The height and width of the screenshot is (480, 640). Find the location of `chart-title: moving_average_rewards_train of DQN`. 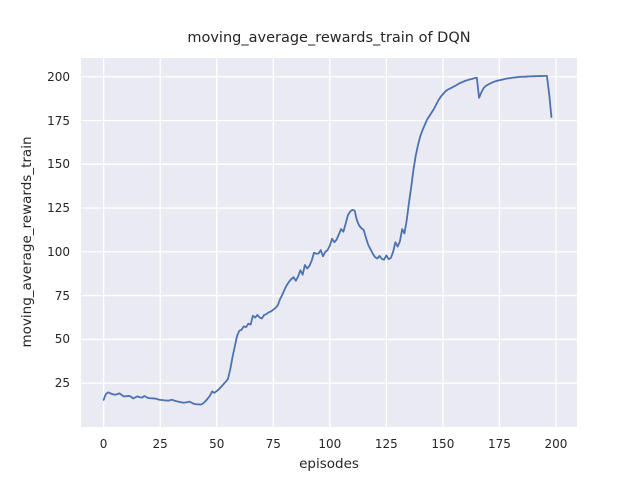

chart-title: moving_average_rewards_train of DQN is located at coordinates (329, 38).